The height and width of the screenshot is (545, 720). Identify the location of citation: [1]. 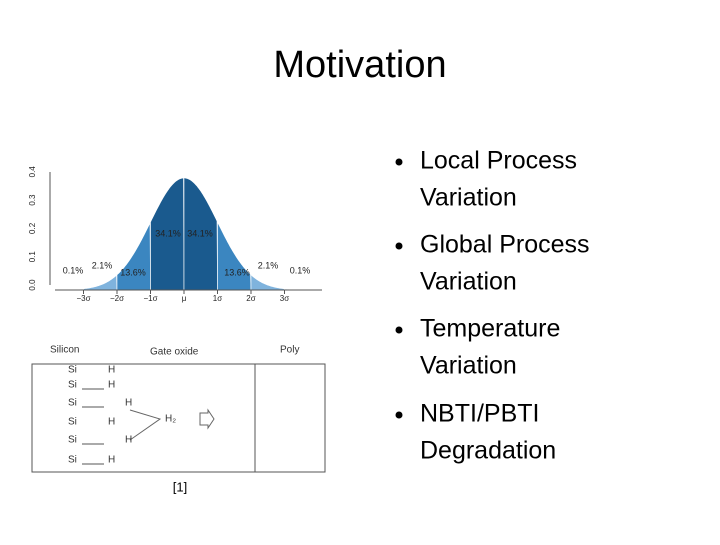
(180, 486).